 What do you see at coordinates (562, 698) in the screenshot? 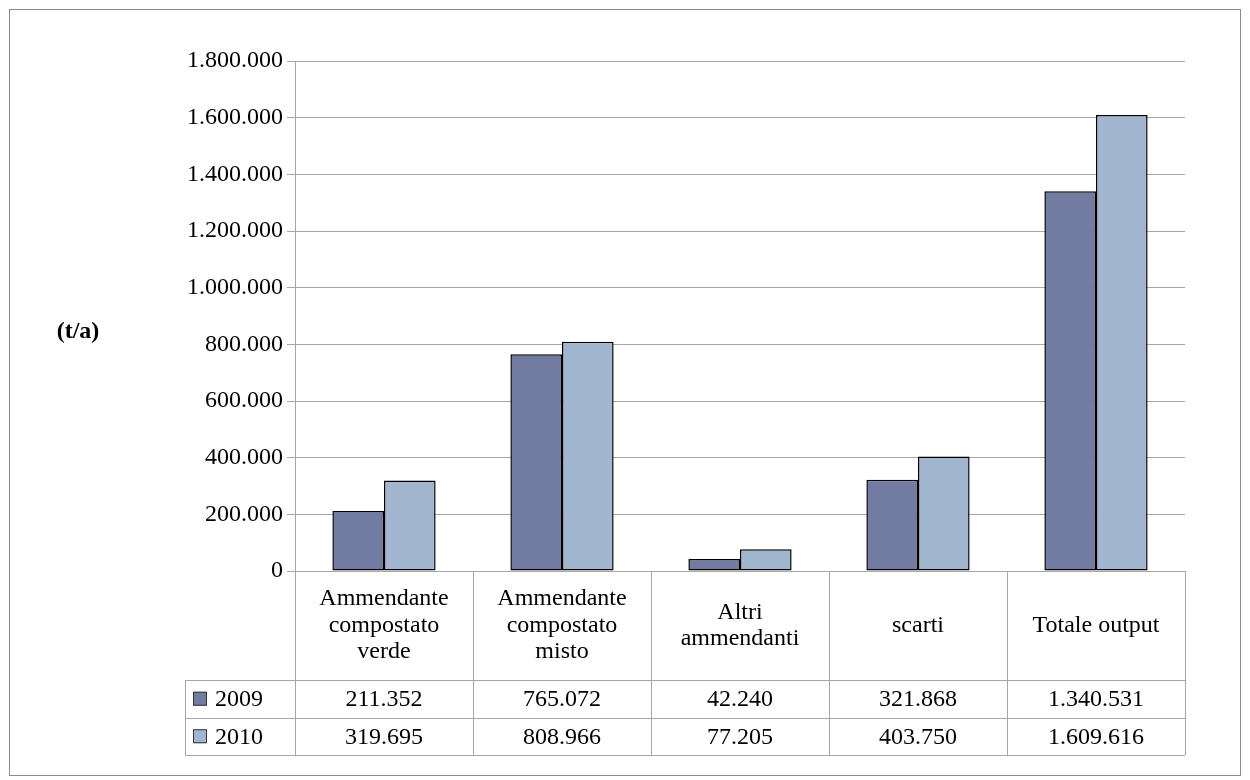
I see `data-label: 765.072` at bounding box center [562, 698].